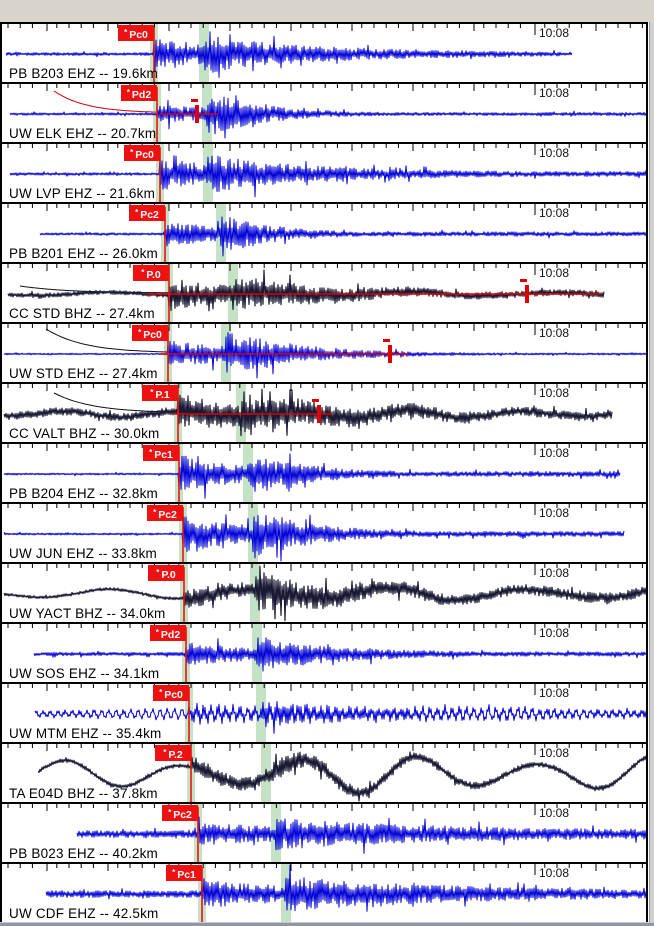 This screenshot has width=654, height=926. I want to click on trace-panel: * P.0 UW YACT BHZ -- 34.0km 10:08, so click(324, 592).